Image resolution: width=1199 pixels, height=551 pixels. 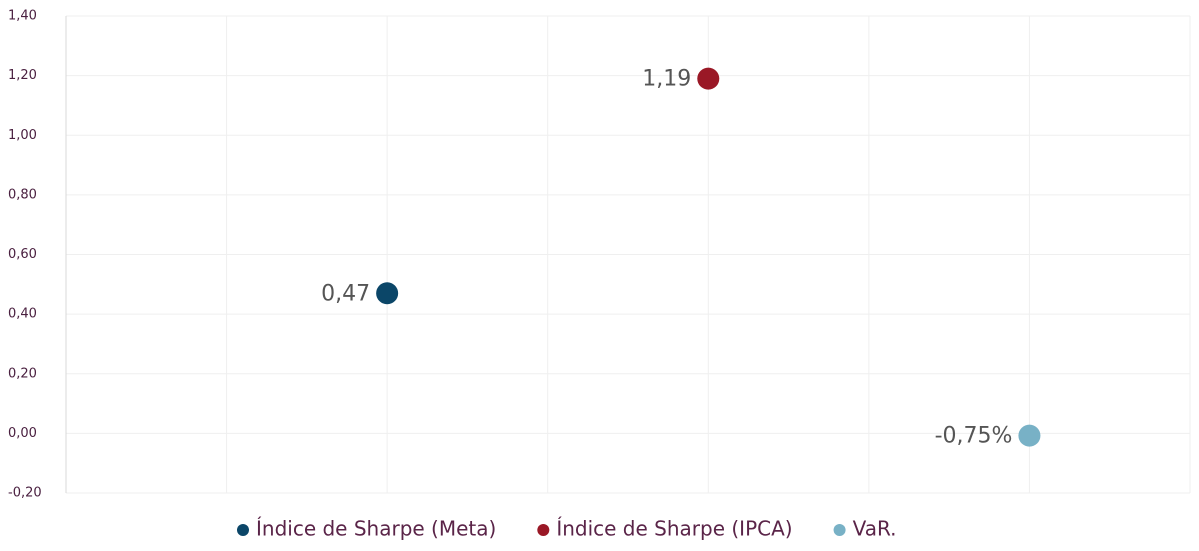 I want to click on y-tick-label: 1,20, so click(x=22, y=75).